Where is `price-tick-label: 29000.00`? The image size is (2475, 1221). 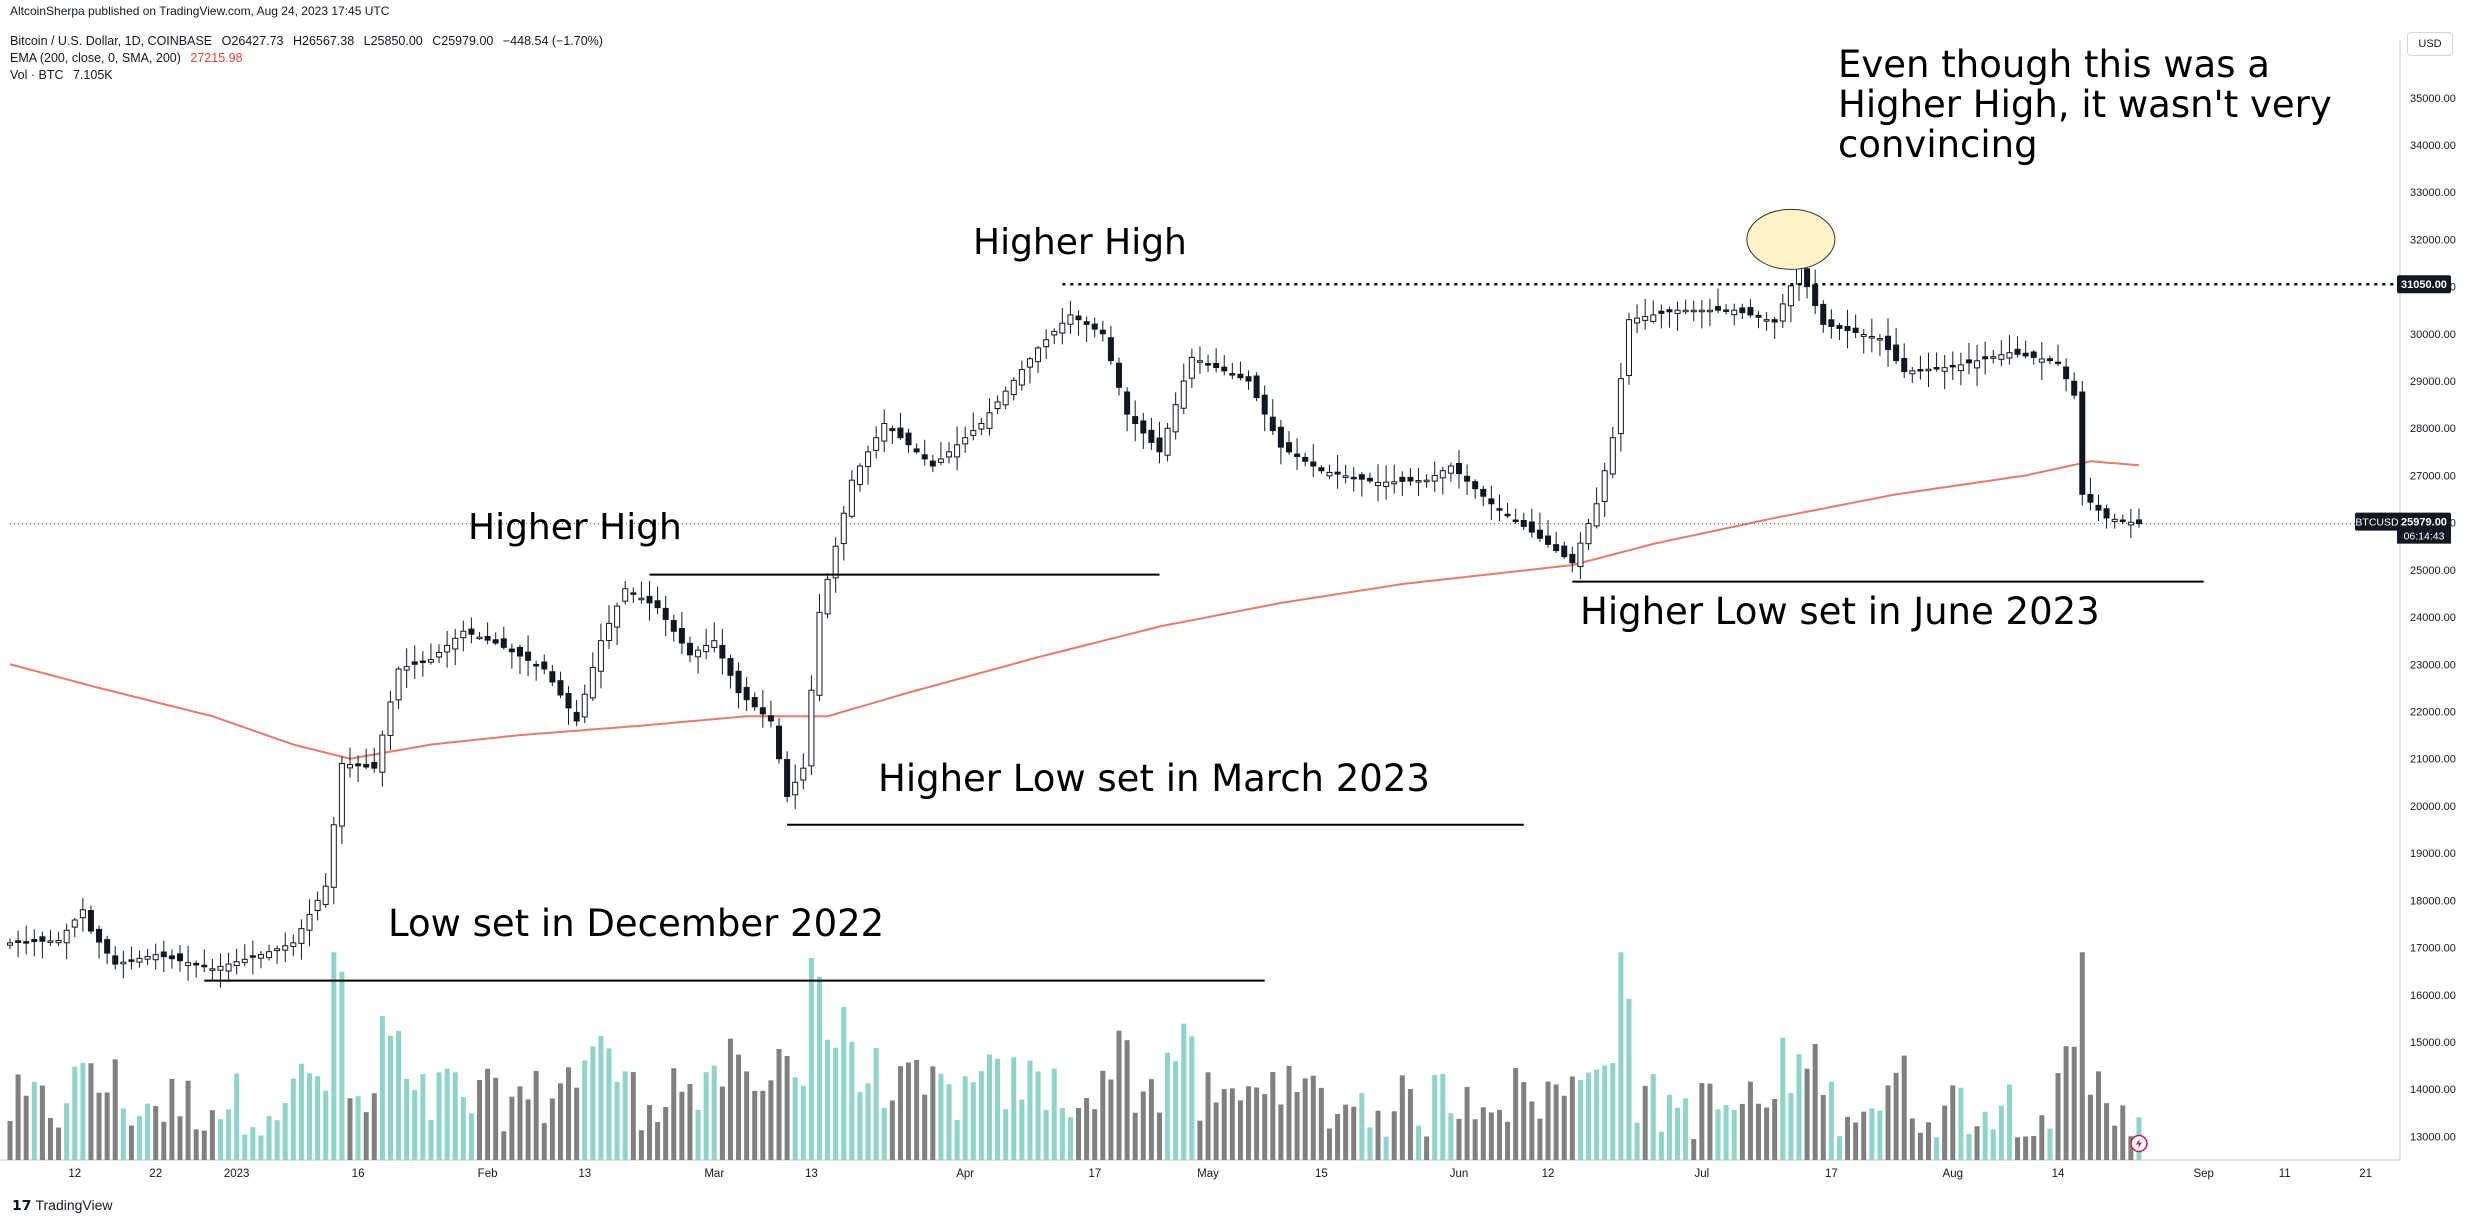
price-tick-label: 29000.00 is located at coordinates (2433, 382).